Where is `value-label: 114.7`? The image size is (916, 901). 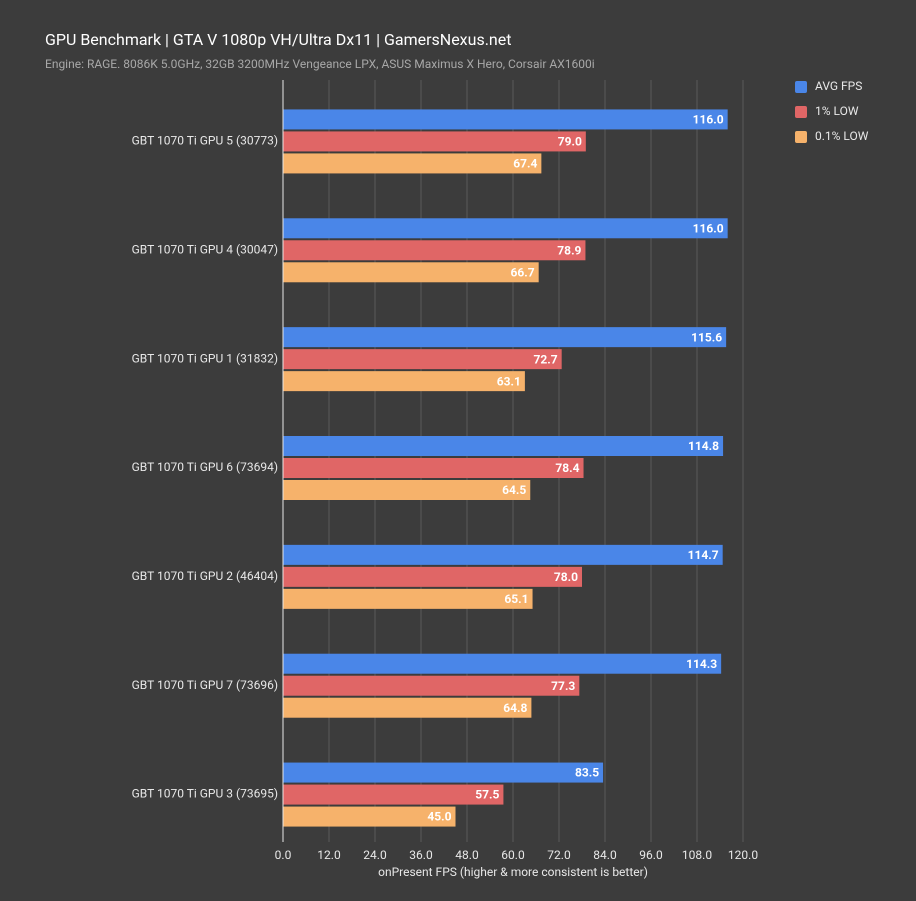
value-label: 114.7 is located at coordinates (703, 555).